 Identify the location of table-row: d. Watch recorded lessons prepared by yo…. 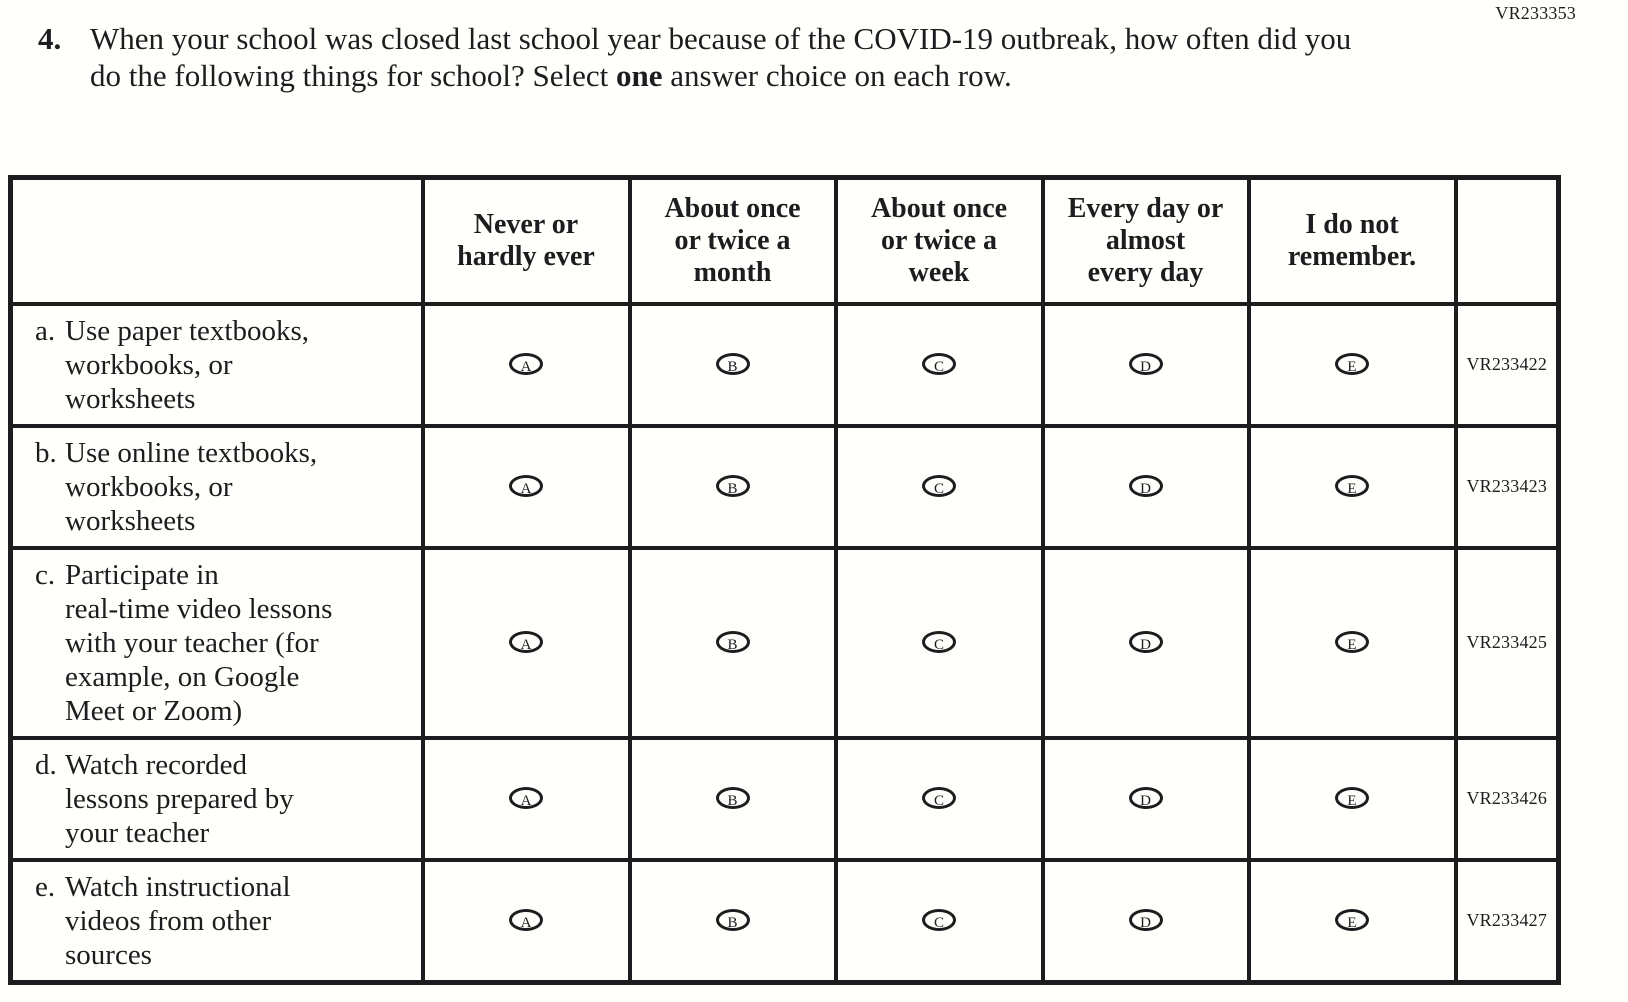
(784, 798).